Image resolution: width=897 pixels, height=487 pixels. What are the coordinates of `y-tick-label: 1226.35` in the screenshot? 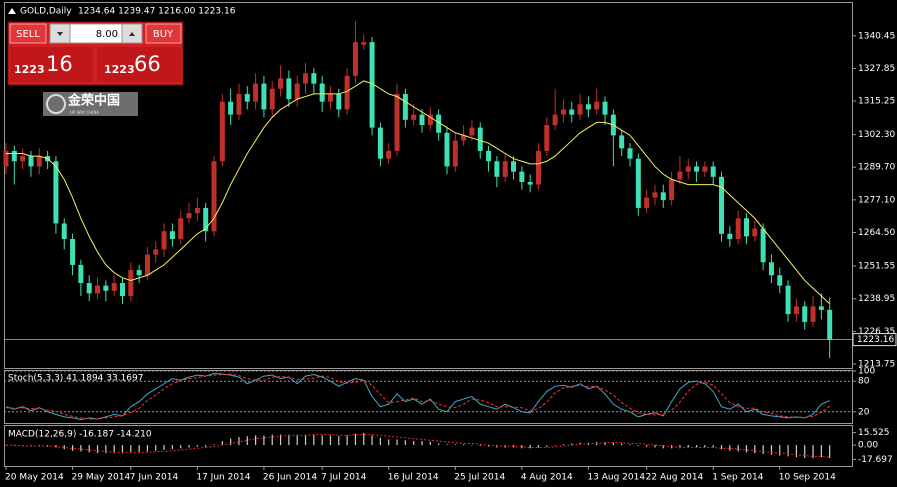 It's located at (876, 332).